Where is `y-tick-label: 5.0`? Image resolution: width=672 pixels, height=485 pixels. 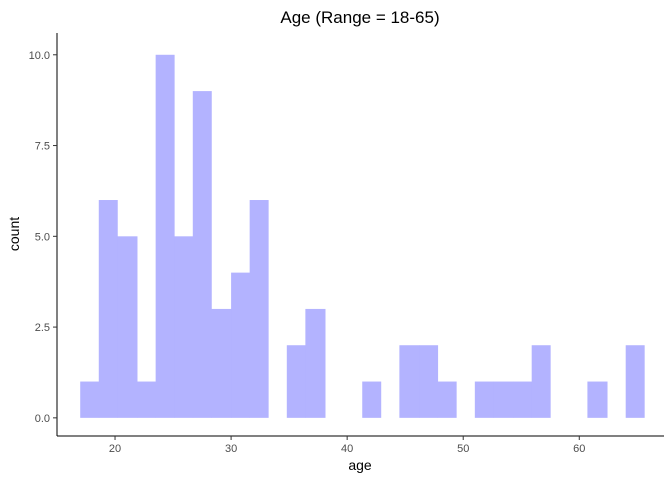 y-tick-label: 5.0 is located at coordinates (42, 237).